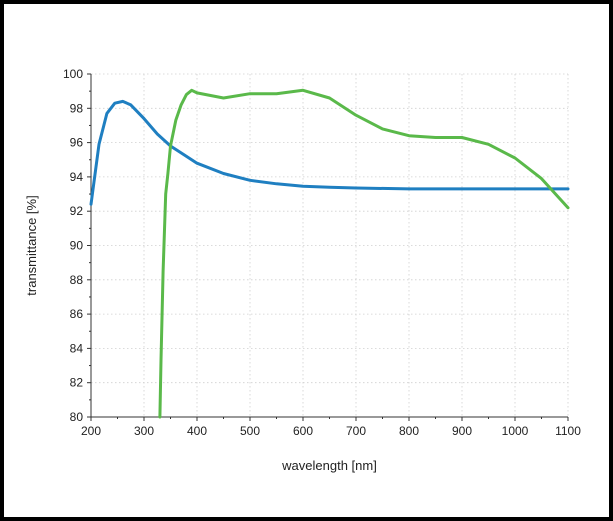 This screenshot has width=613, height=521. Describe the element at coordinates (73, 74) in the screenshot. I see `y-tick-label: 100` at that location.